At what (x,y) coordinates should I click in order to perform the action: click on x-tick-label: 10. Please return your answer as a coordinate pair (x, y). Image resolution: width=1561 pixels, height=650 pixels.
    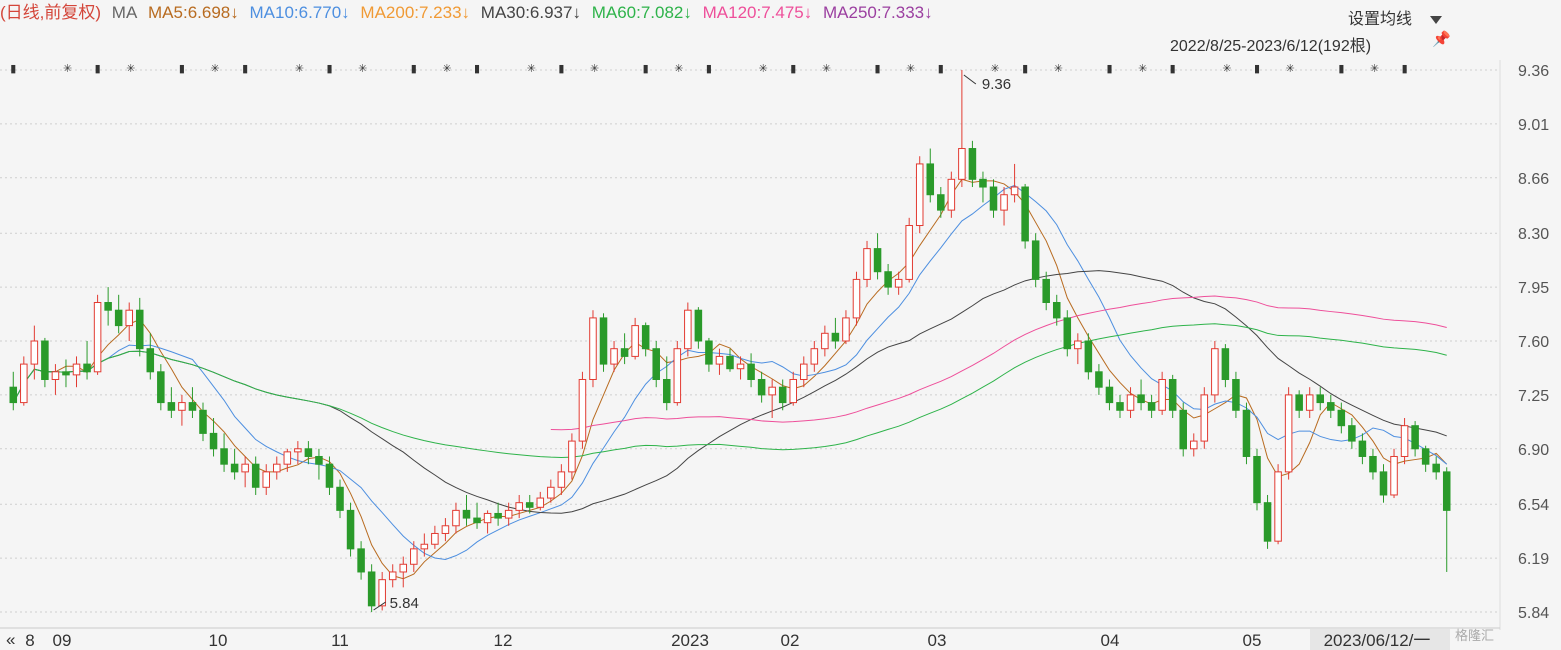
    Looking at the image, I should click on (218, 640).